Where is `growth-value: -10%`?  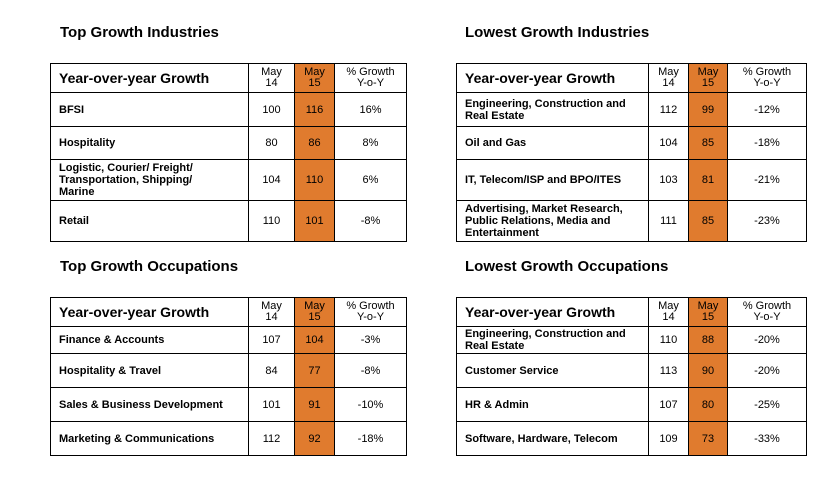
growth-value: -10% is located at coordinates (370, 404).